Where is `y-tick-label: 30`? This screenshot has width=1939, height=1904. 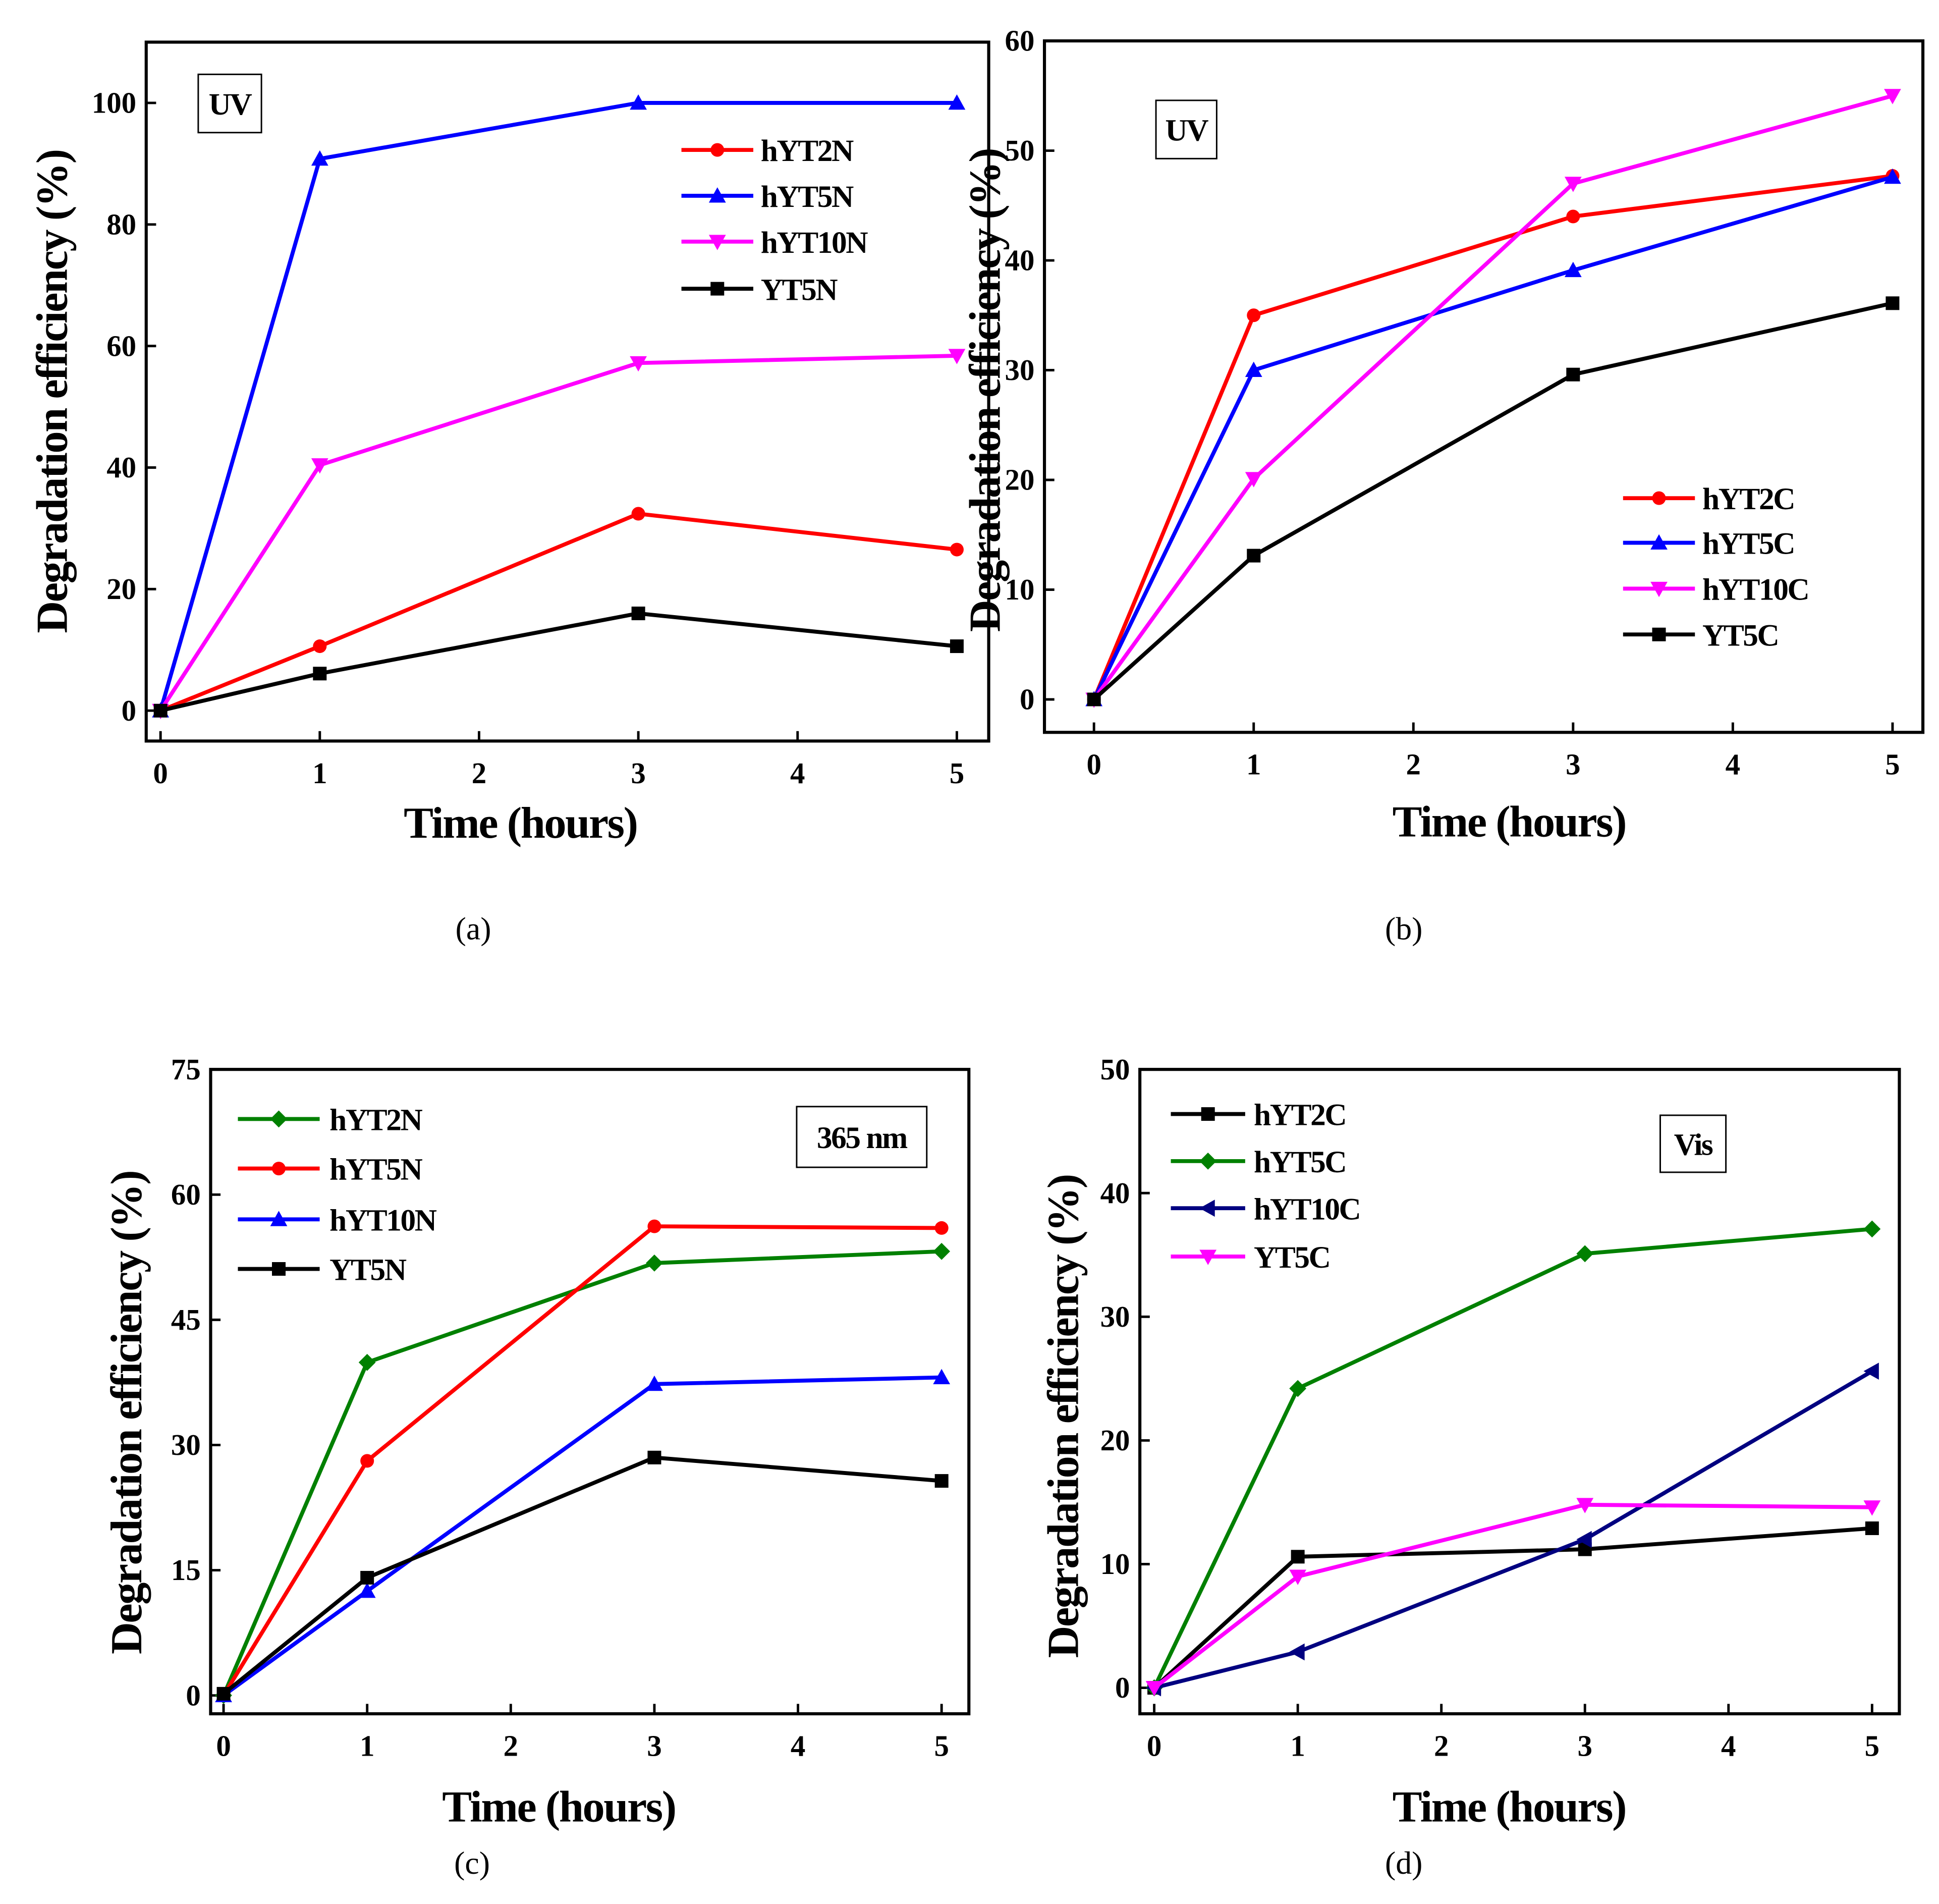 y-tick-label: 30 is located at coordinates (186, 1445).